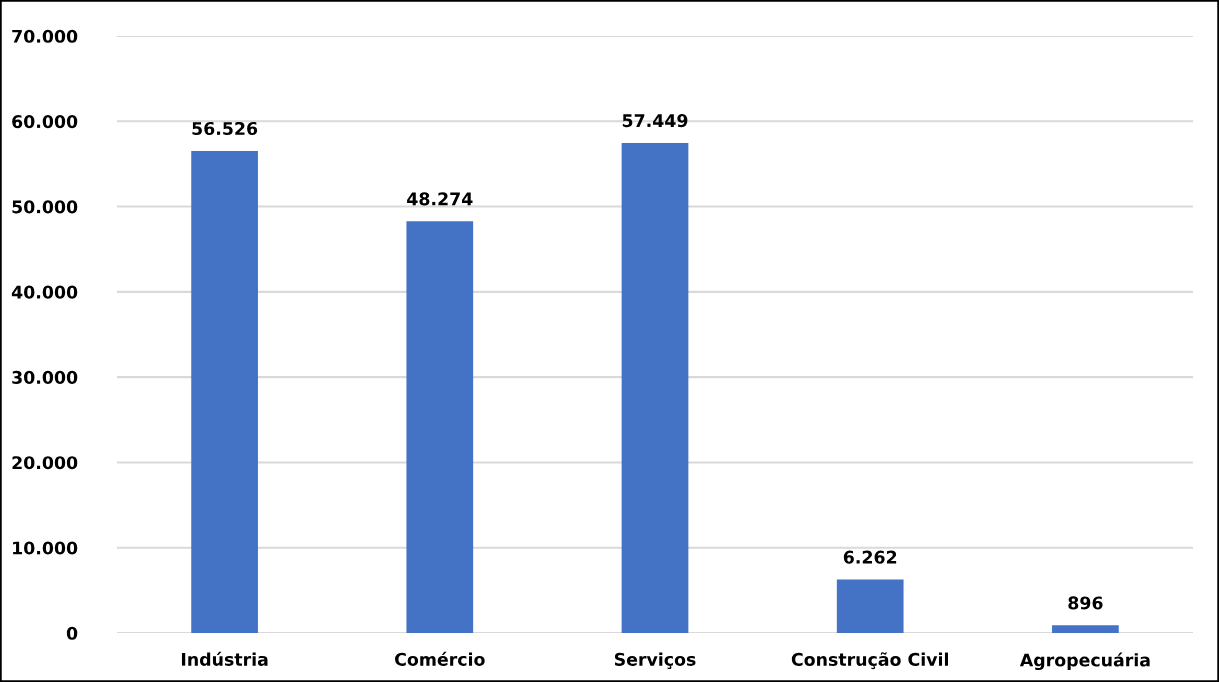 The image size is (1219, 682). I want to click on data-label: 48.274, so click(440, 199).